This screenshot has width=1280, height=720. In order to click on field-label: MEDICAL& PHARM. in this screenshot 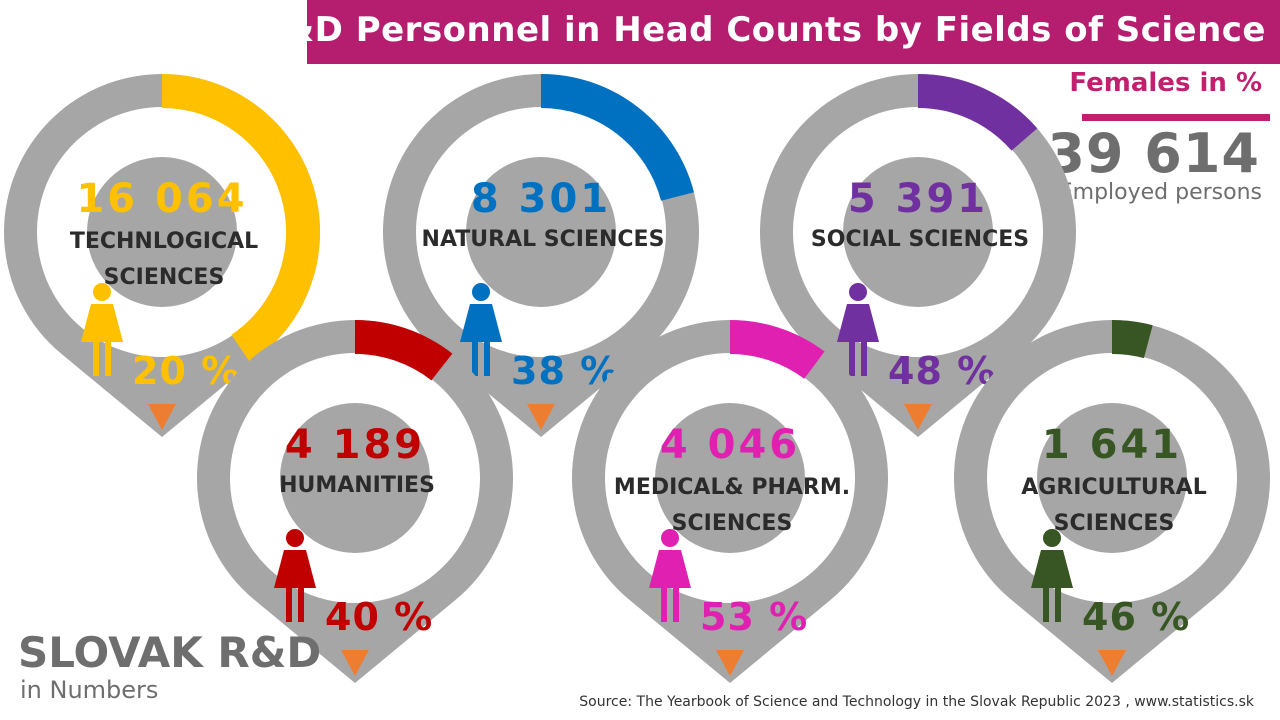, I will do `click(732, 487)`.